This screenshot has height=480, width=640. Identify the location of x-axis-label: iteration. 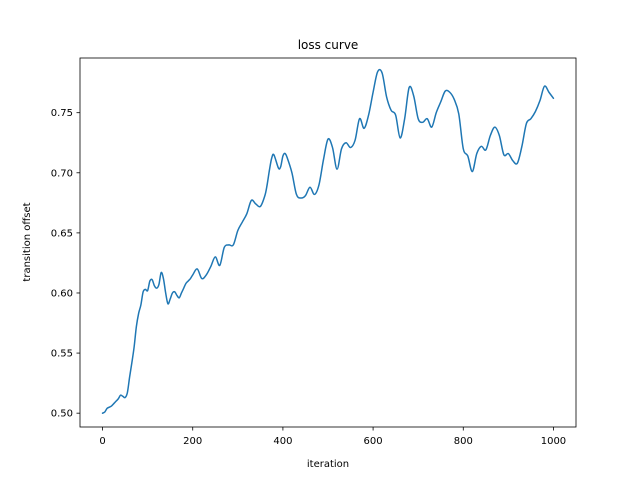
(328, 464).